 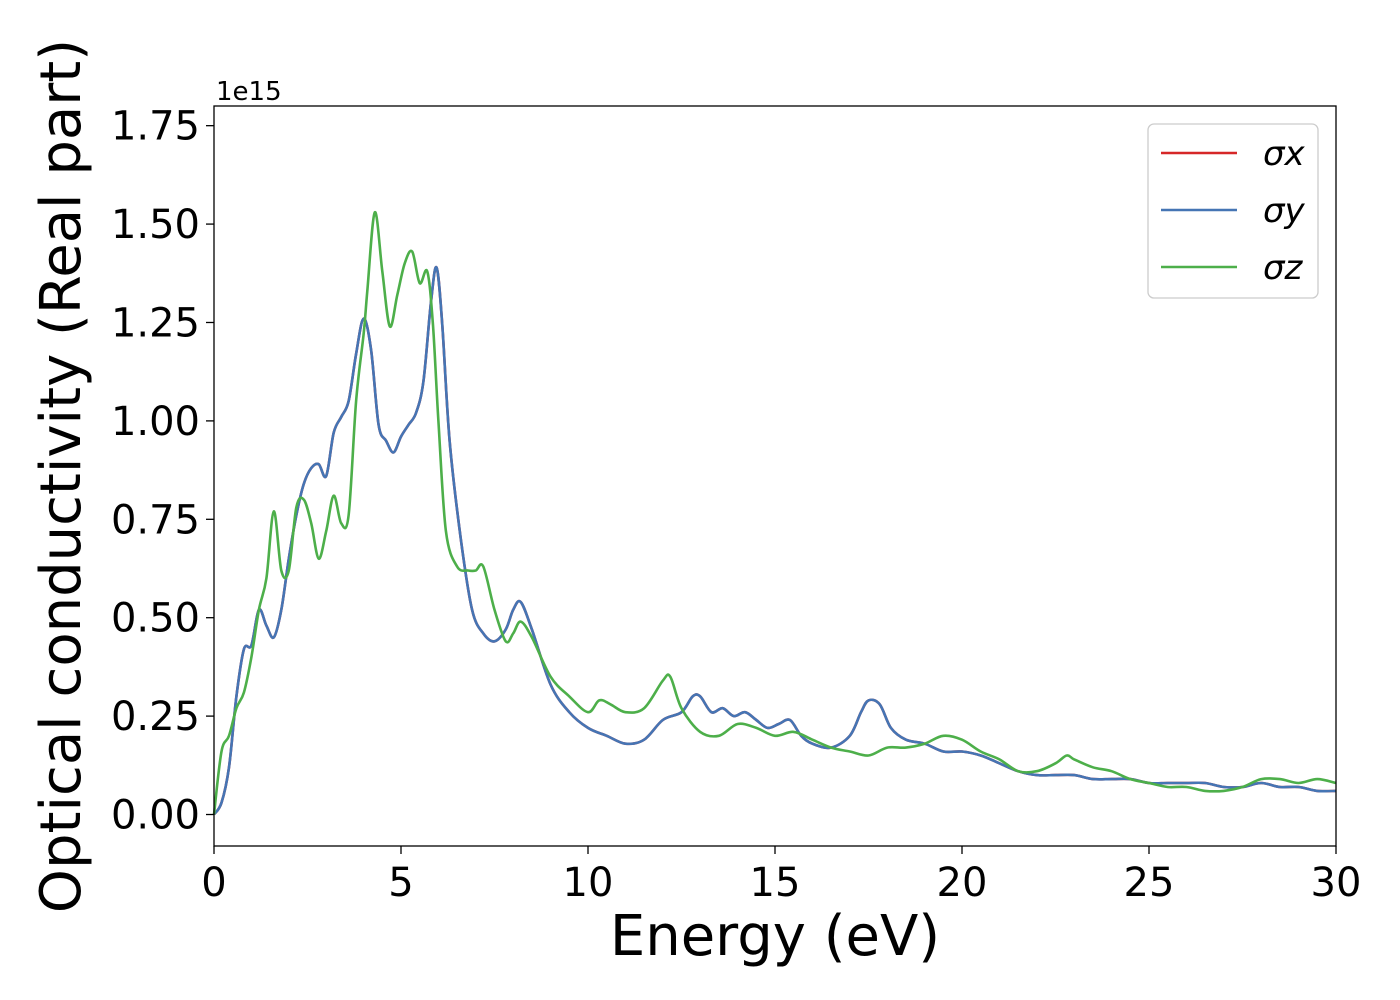 What do you see at coordinates (155, 520) in the screenshot?
I see `y-tick-label: 0.75` at bounding box center [155, 520].